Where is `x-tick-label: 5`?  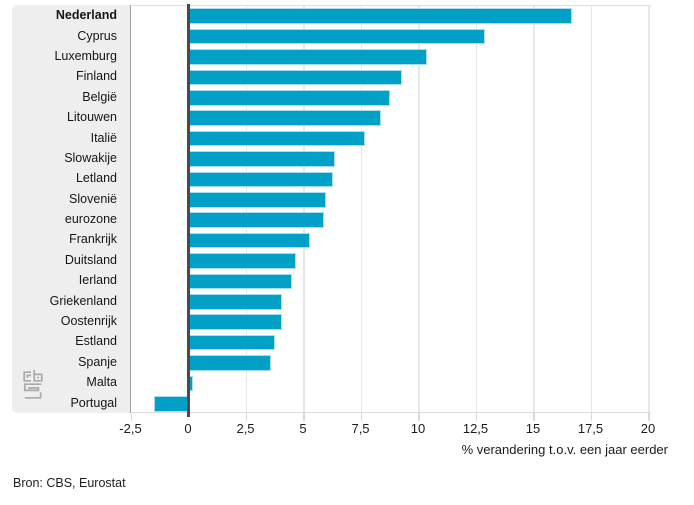
x-tick-label: 5 is located at coordinates (303, 428).